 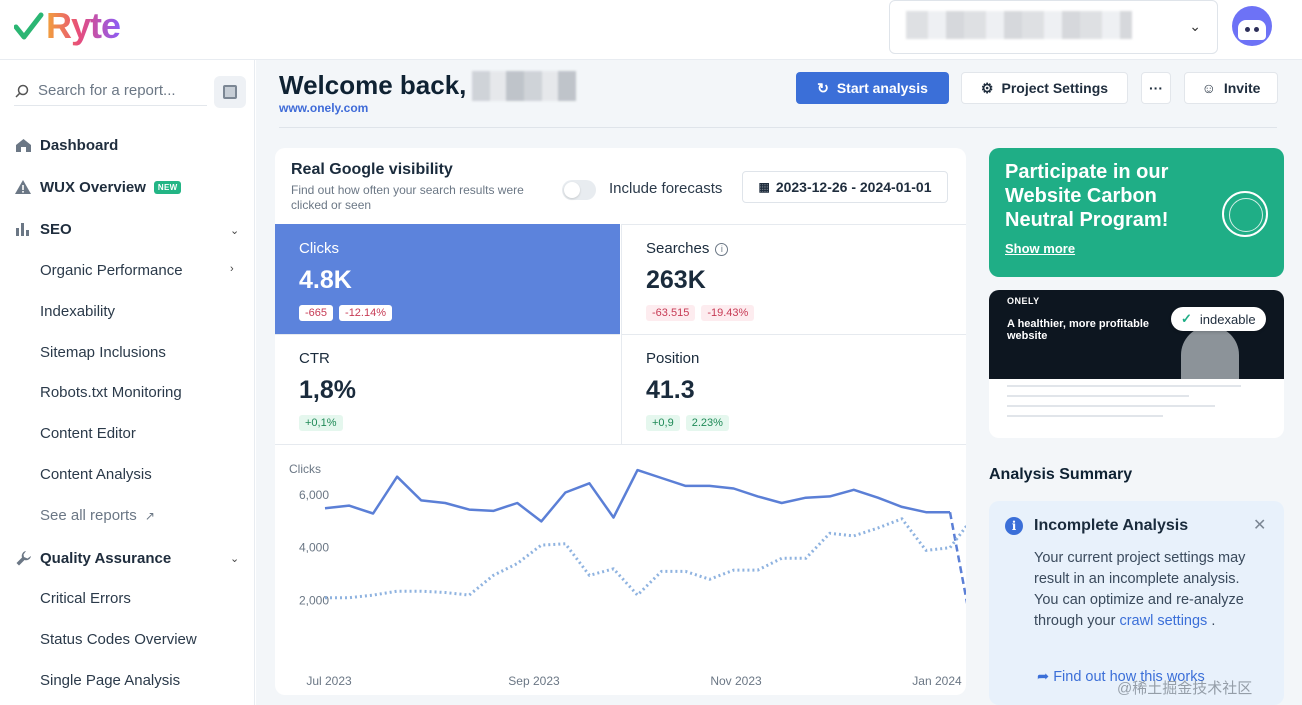 What do you see at coordinates (666, 188) in the screenshot?
I see `forecast-label: Include forecasts` at bounding box center [666, 188].